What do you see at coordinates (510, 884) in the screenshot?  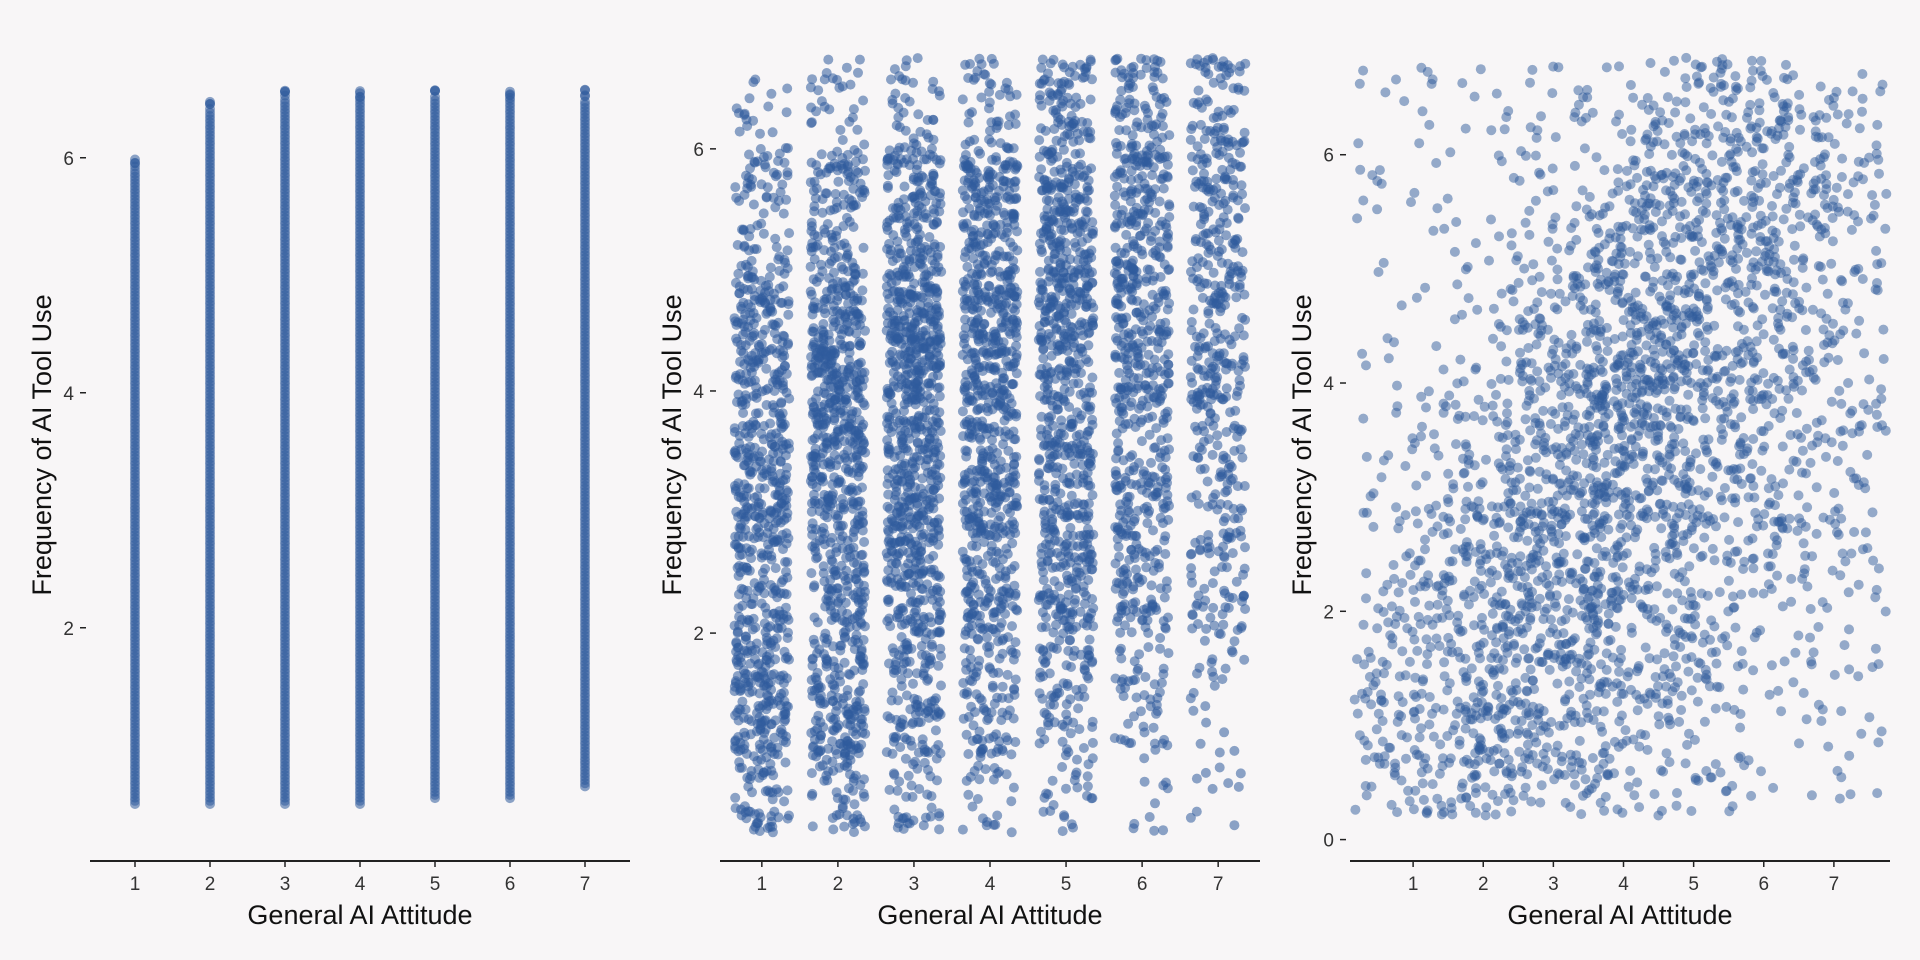 I see `x-tick-label: 6` at bounding box center [510, 884].